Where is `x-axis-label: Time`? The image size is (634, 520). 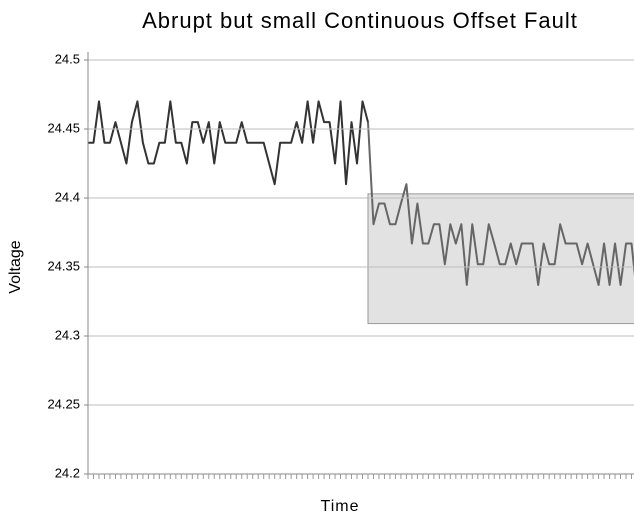 x-axis-label: Time is located at coordinates (340, 506).